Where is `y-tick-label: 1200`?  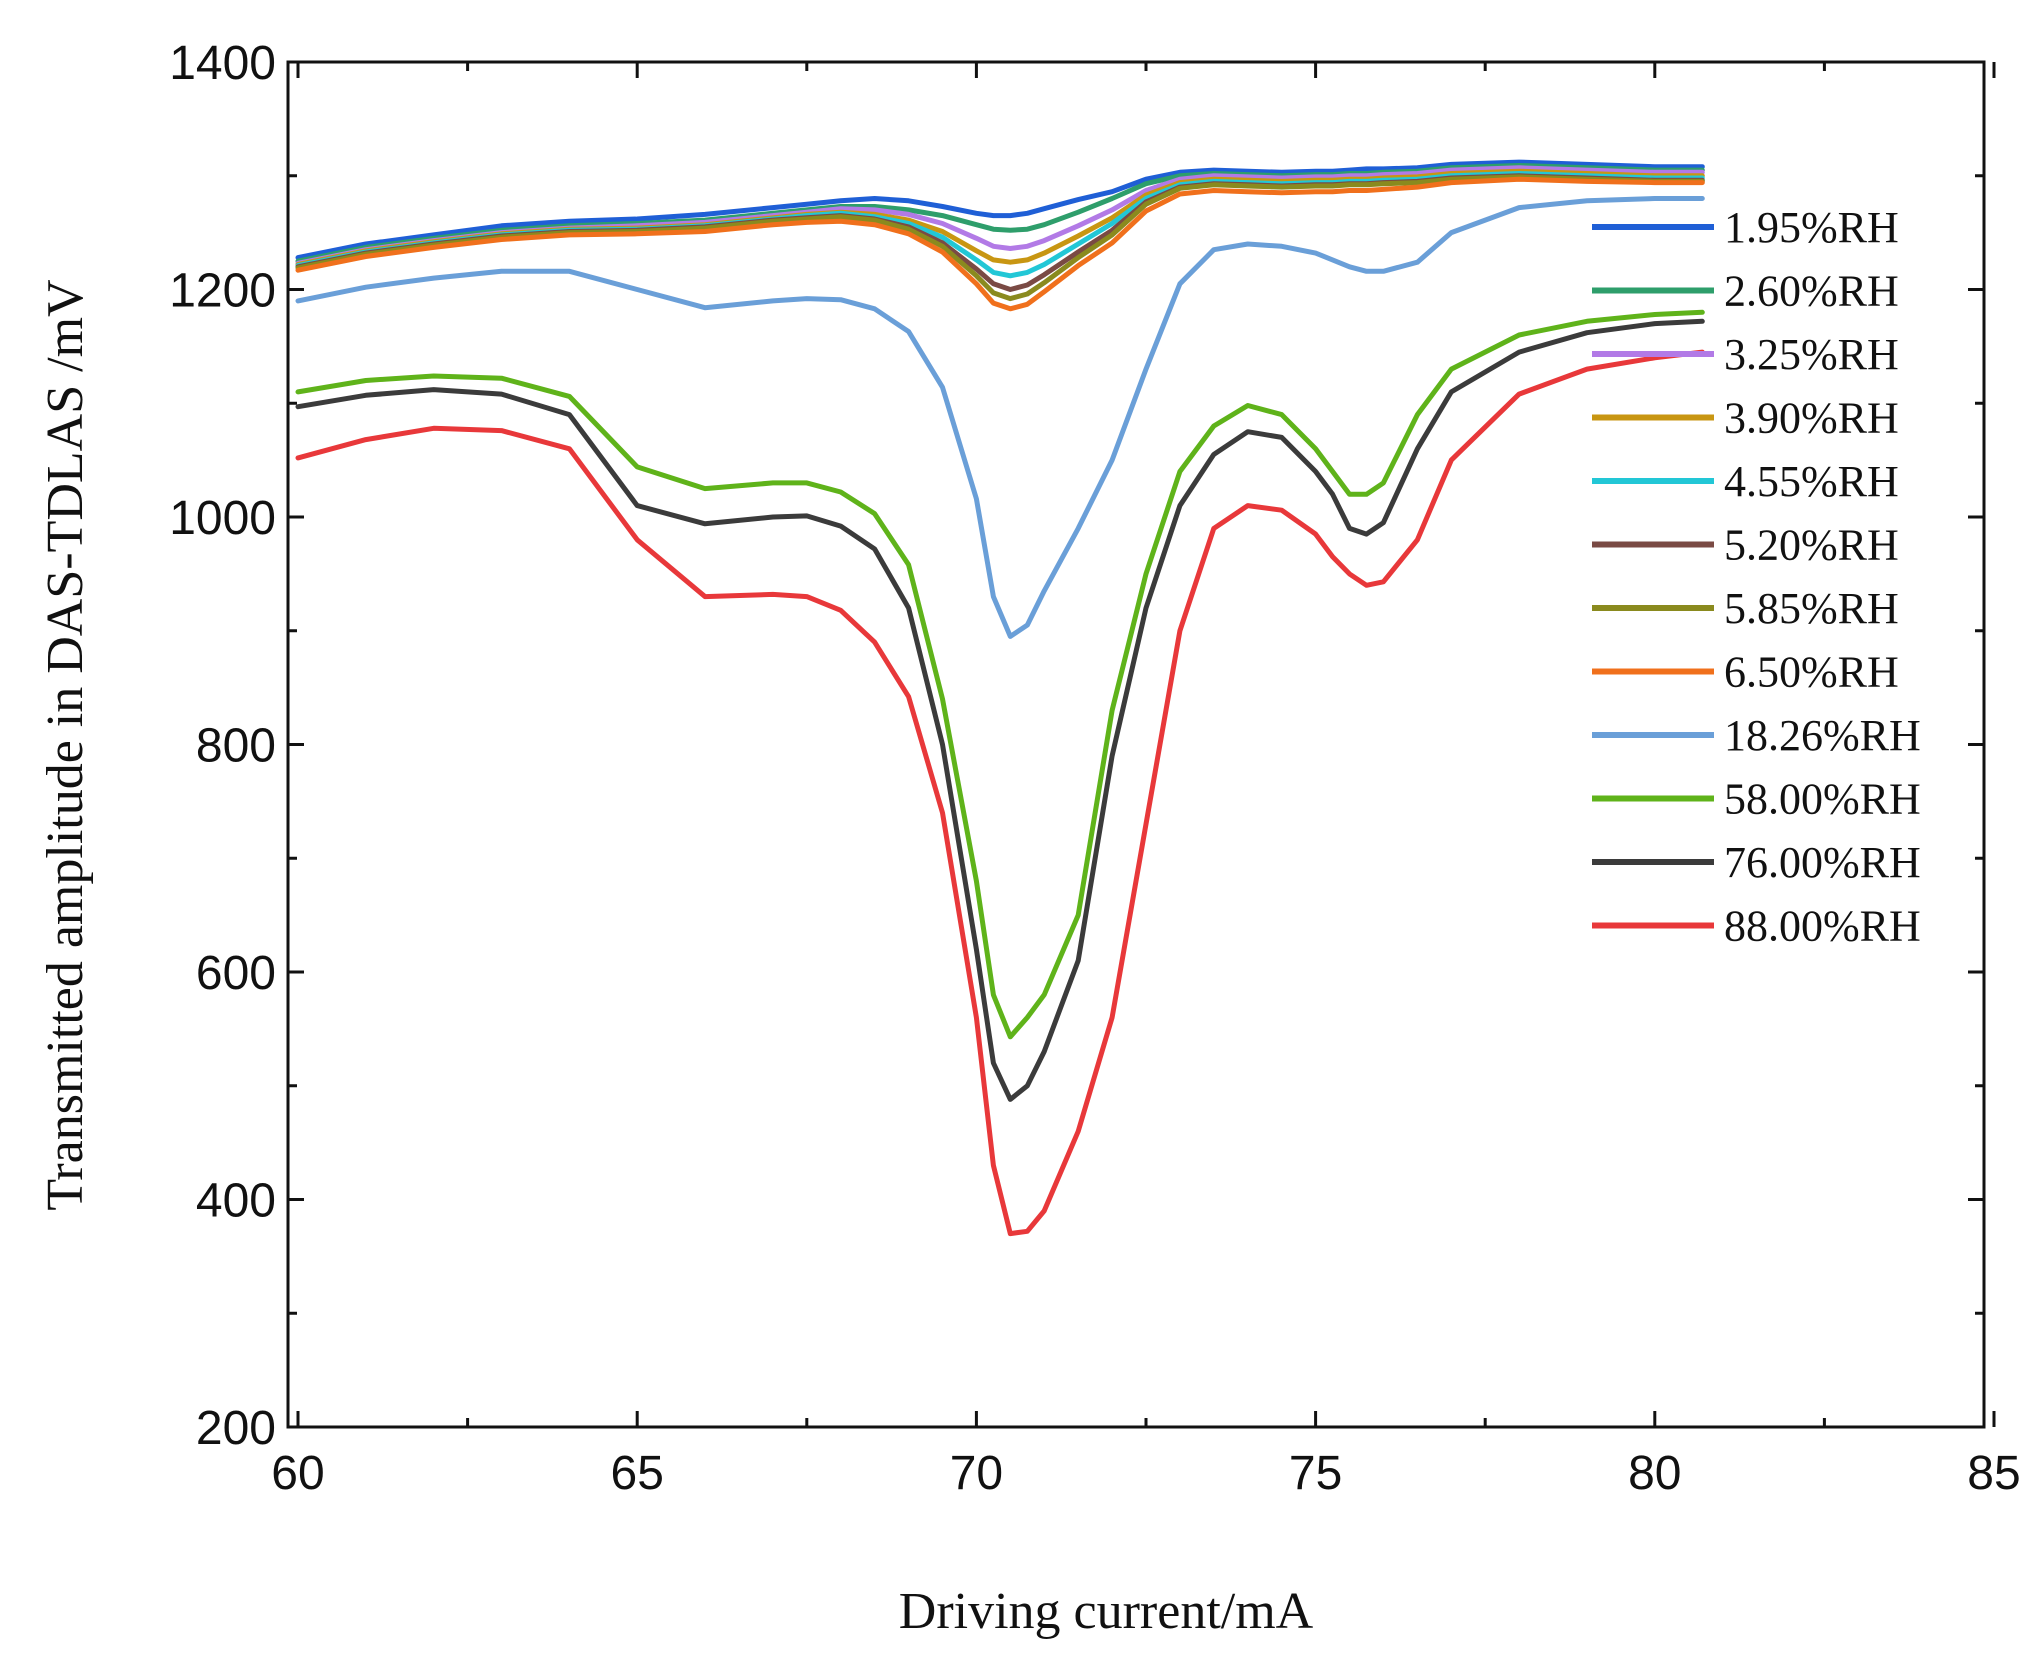 y-tick-label: 1200 is located at coordinates (222, 291).